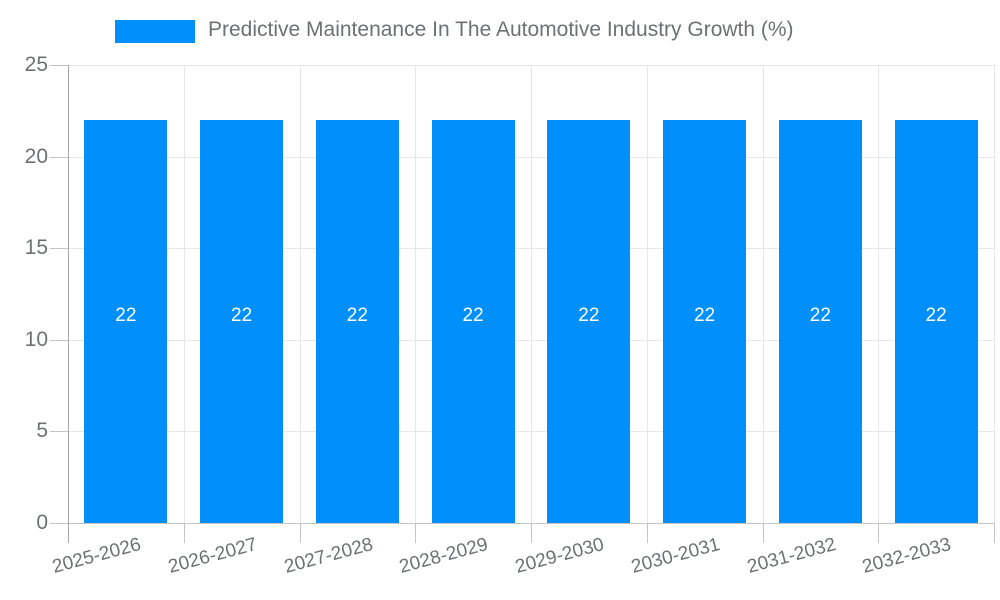 This screenshot has height=600, width=1000. I want to click on x-axis-label: 2029-2030, so click(560, 556).